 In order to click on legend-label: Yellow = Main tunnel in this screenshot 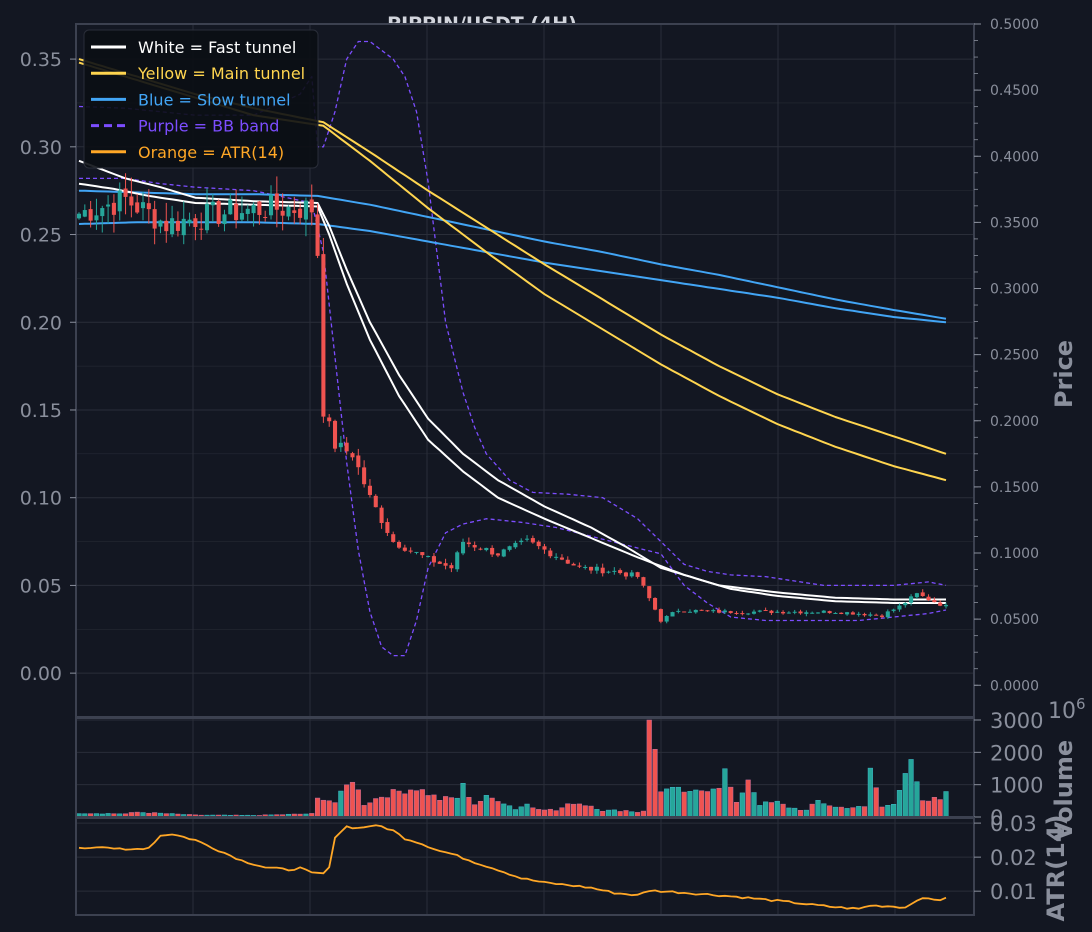, I will do `click(221, 73)`.